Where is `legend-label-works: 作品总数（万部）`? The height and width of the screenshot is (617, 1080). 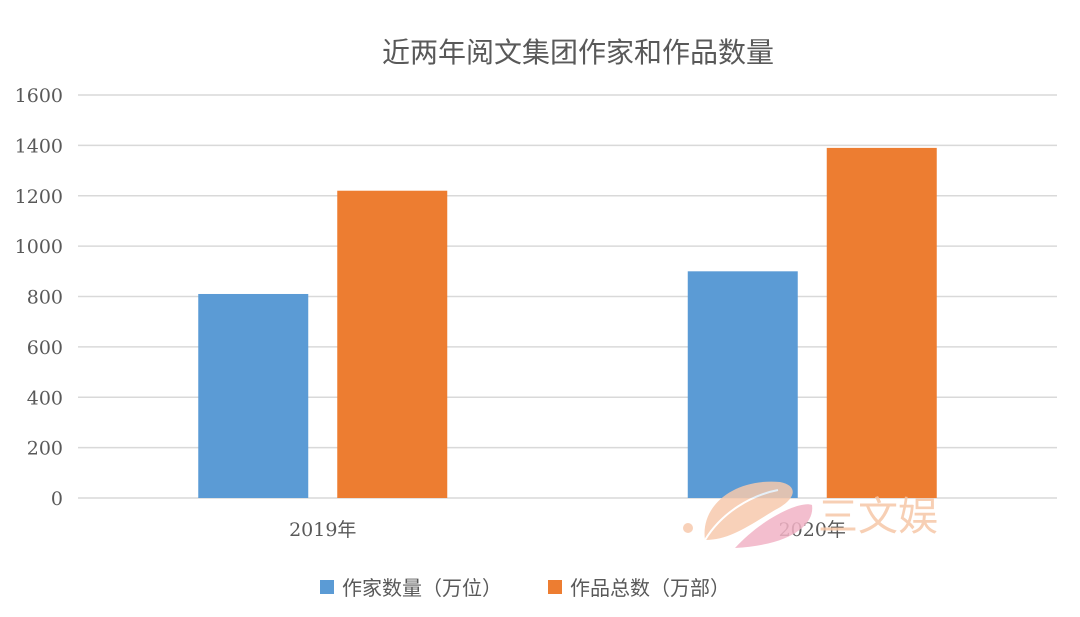 legend-label-works: 作品总数（万部） is located at coordinates (650, 588).